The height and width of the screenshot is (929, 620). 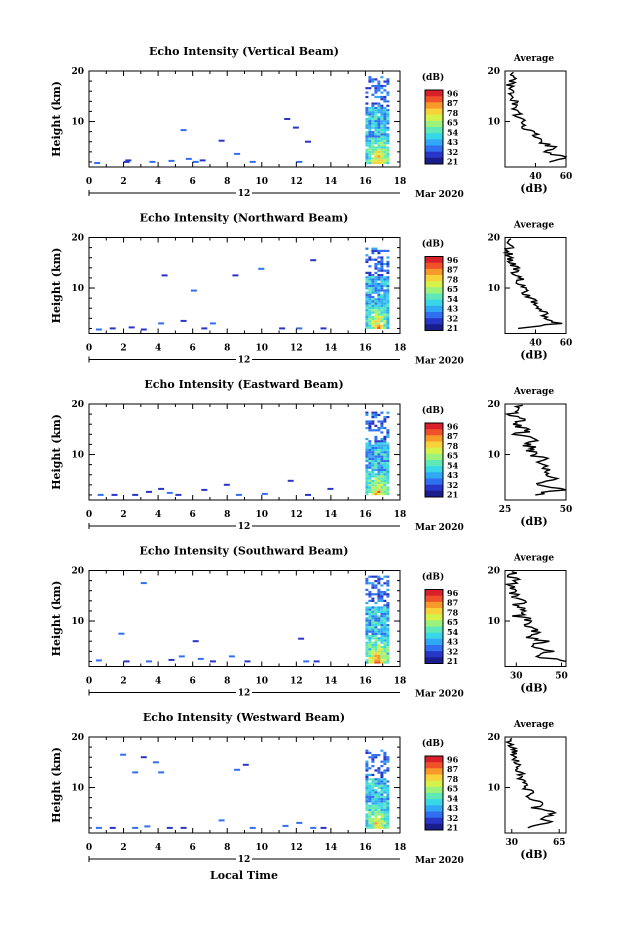 I want to click on x-tick-label: 12, so click(x=296, y=182).